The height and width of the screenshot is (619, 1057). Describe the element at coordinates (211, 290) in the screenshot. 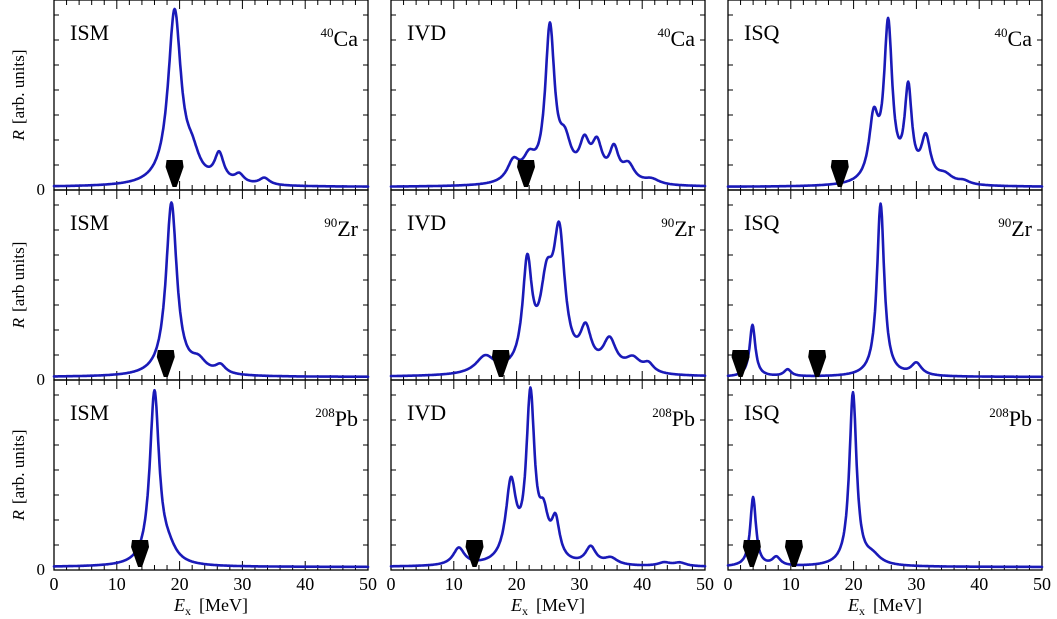

I see `strength-curve-ism-90zr` at that location.